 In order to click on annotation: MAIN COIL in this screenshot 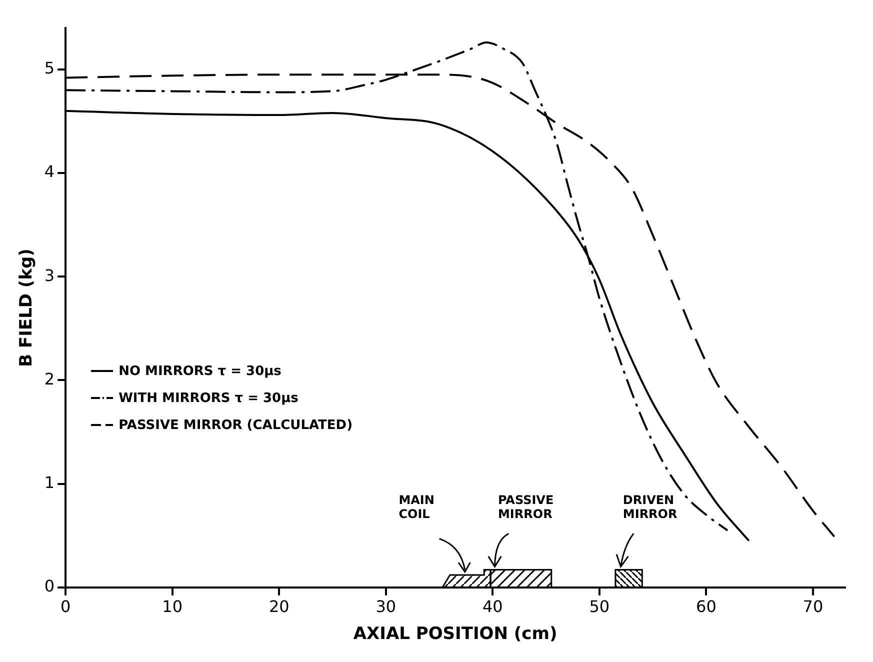, I will do `click(417, 507)`.